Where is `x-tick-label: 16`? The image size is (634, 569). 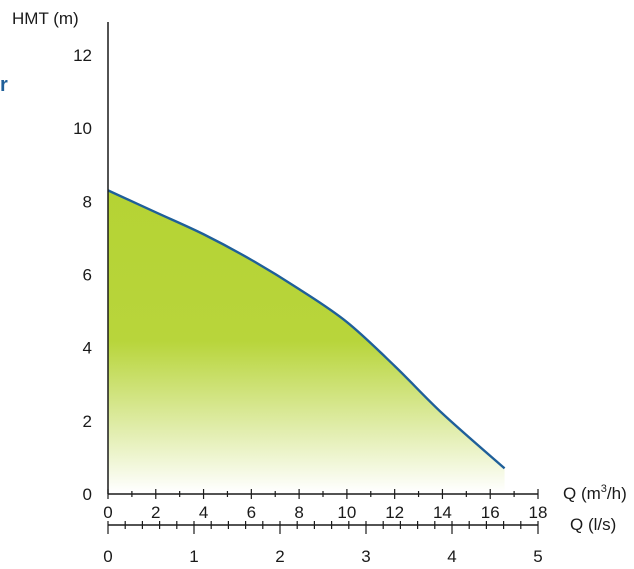
x-tick-label: 16 is located at coordinates (490, 512).